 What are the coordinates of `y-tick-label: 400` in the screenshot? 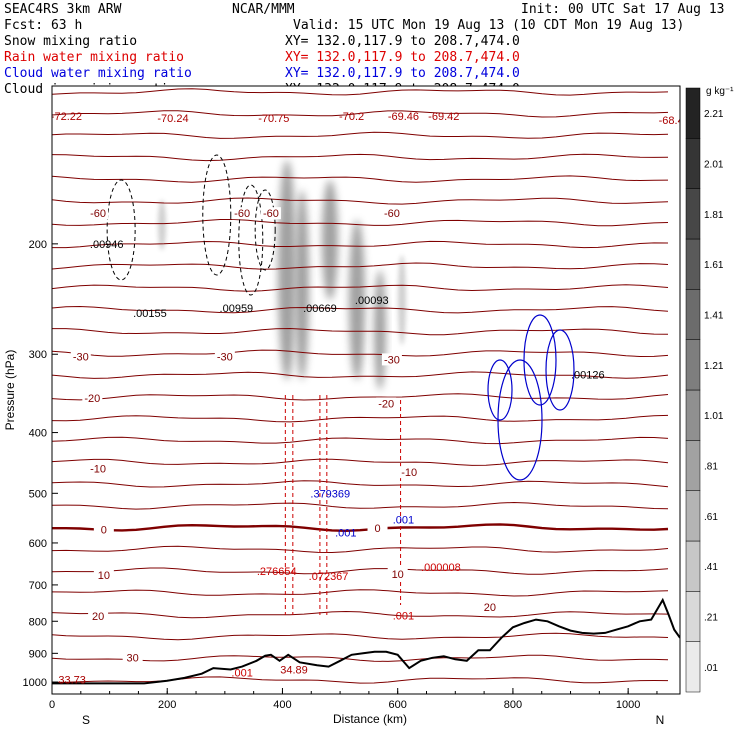 It's located at (38, 434).